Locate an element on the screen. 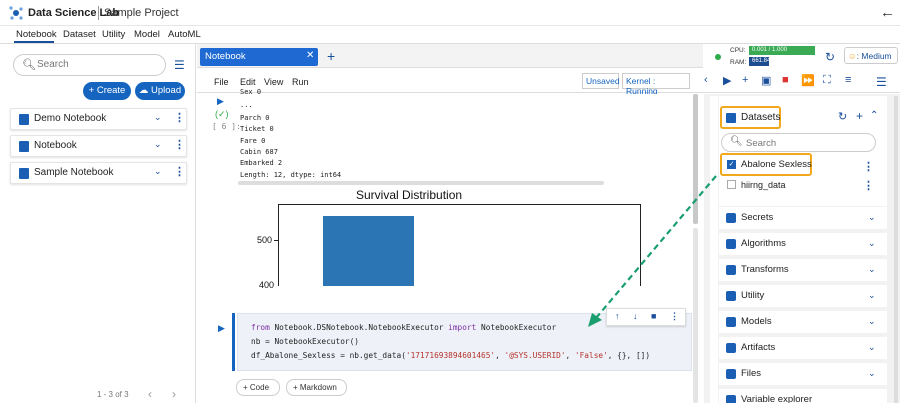  add-dataset-icon: + is located at coordinates (860, 116).